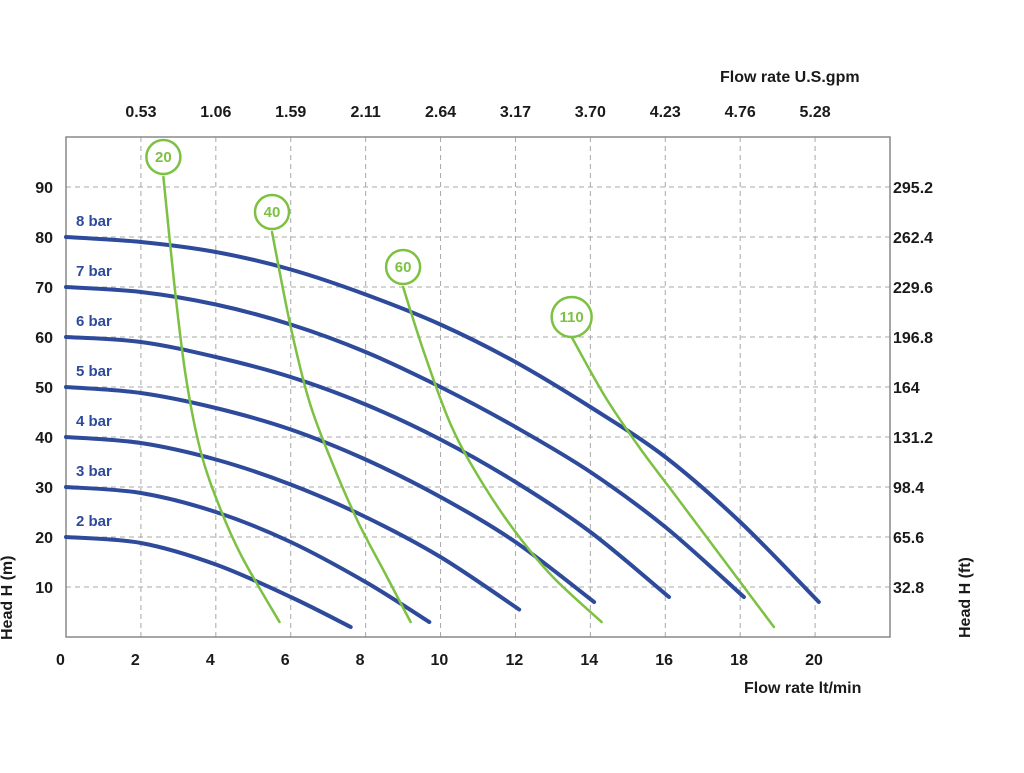  What do you see at coordinates (814, 660) in the screenshot?
I see `x-tick-label: 20` at bounding box center [814, 660].